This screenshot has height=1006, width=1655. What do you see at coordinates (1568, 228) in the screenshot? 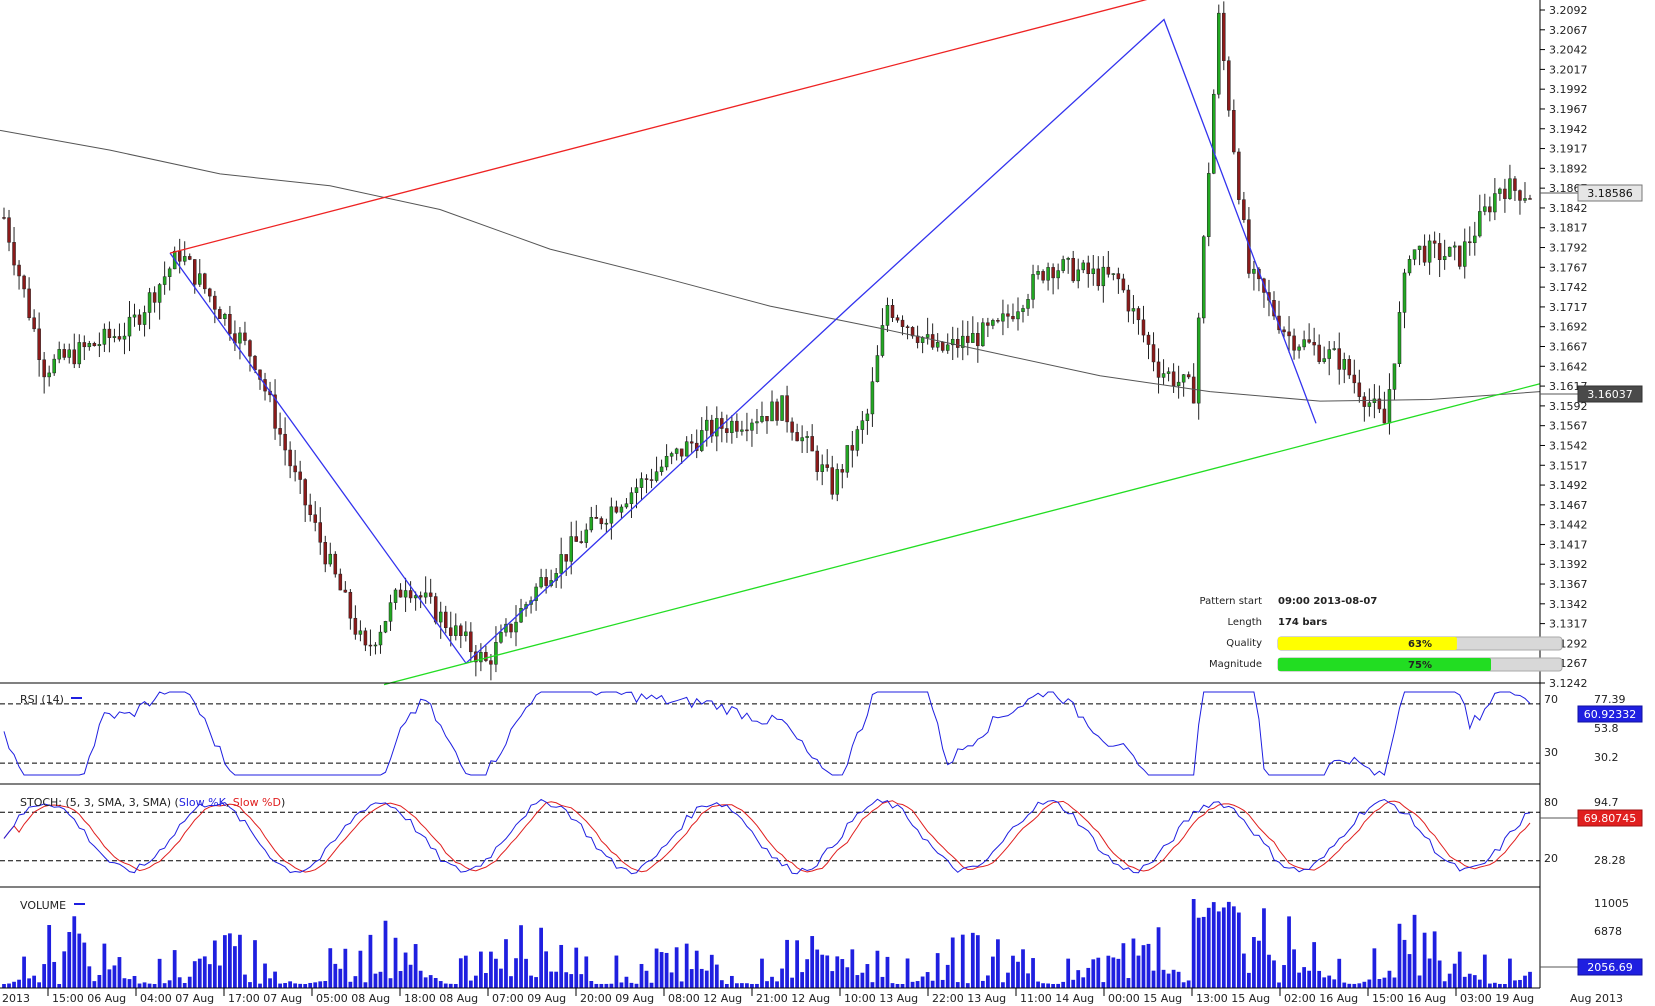
I see `y-tick-label: 3.1817` at bounding box center [1568, 228].